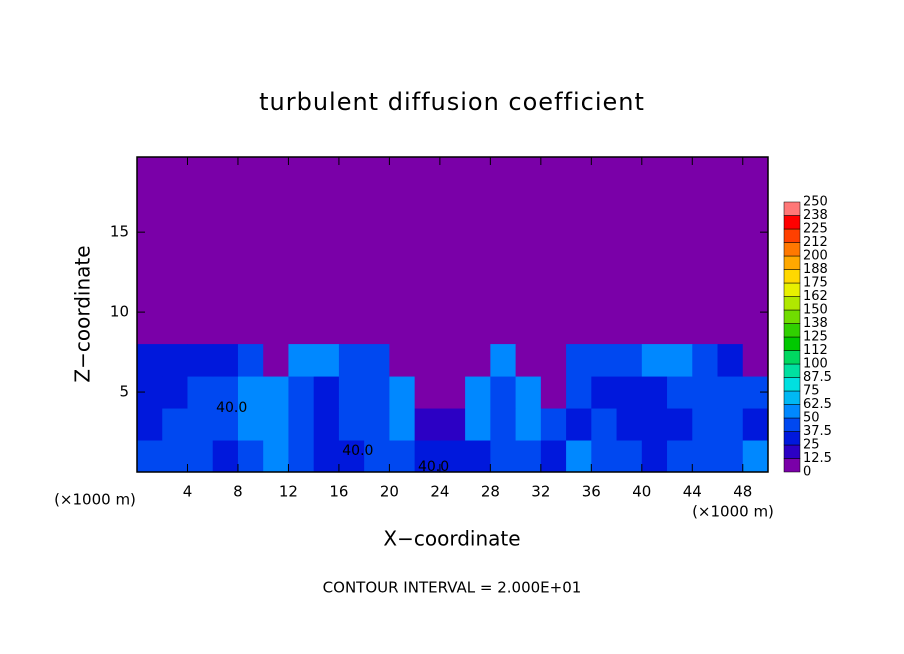 This screenshot has width=904, height=654. I want to click on x-tick-label: 28, so click(490, 492).